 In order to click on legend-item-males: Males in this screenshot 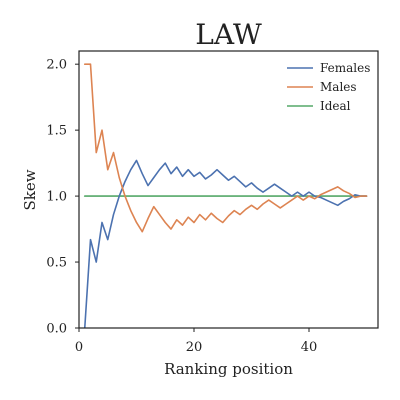, I will do `click(322, 87)`.